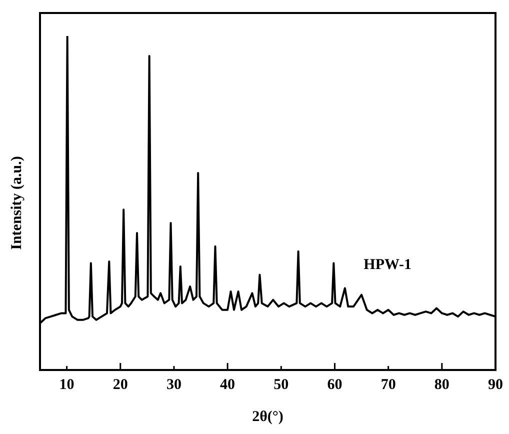  What do you see at coordinates (16, 203) in the screenshot?
I see `y-axis-title: Intensity (a.u.)` at bounding box center [16, 203].